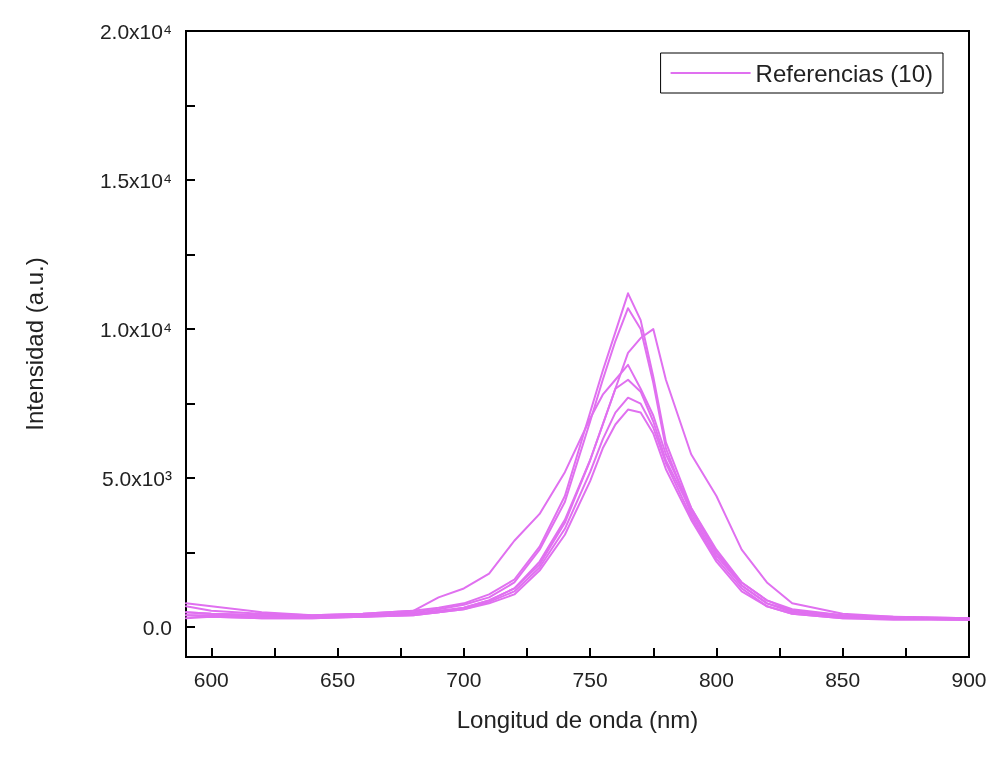 This screenshot has height=758, width=1001. Describe the element at coordinates (338, 679) in the screenshot. I see `x-tick-label: 650` at that location.